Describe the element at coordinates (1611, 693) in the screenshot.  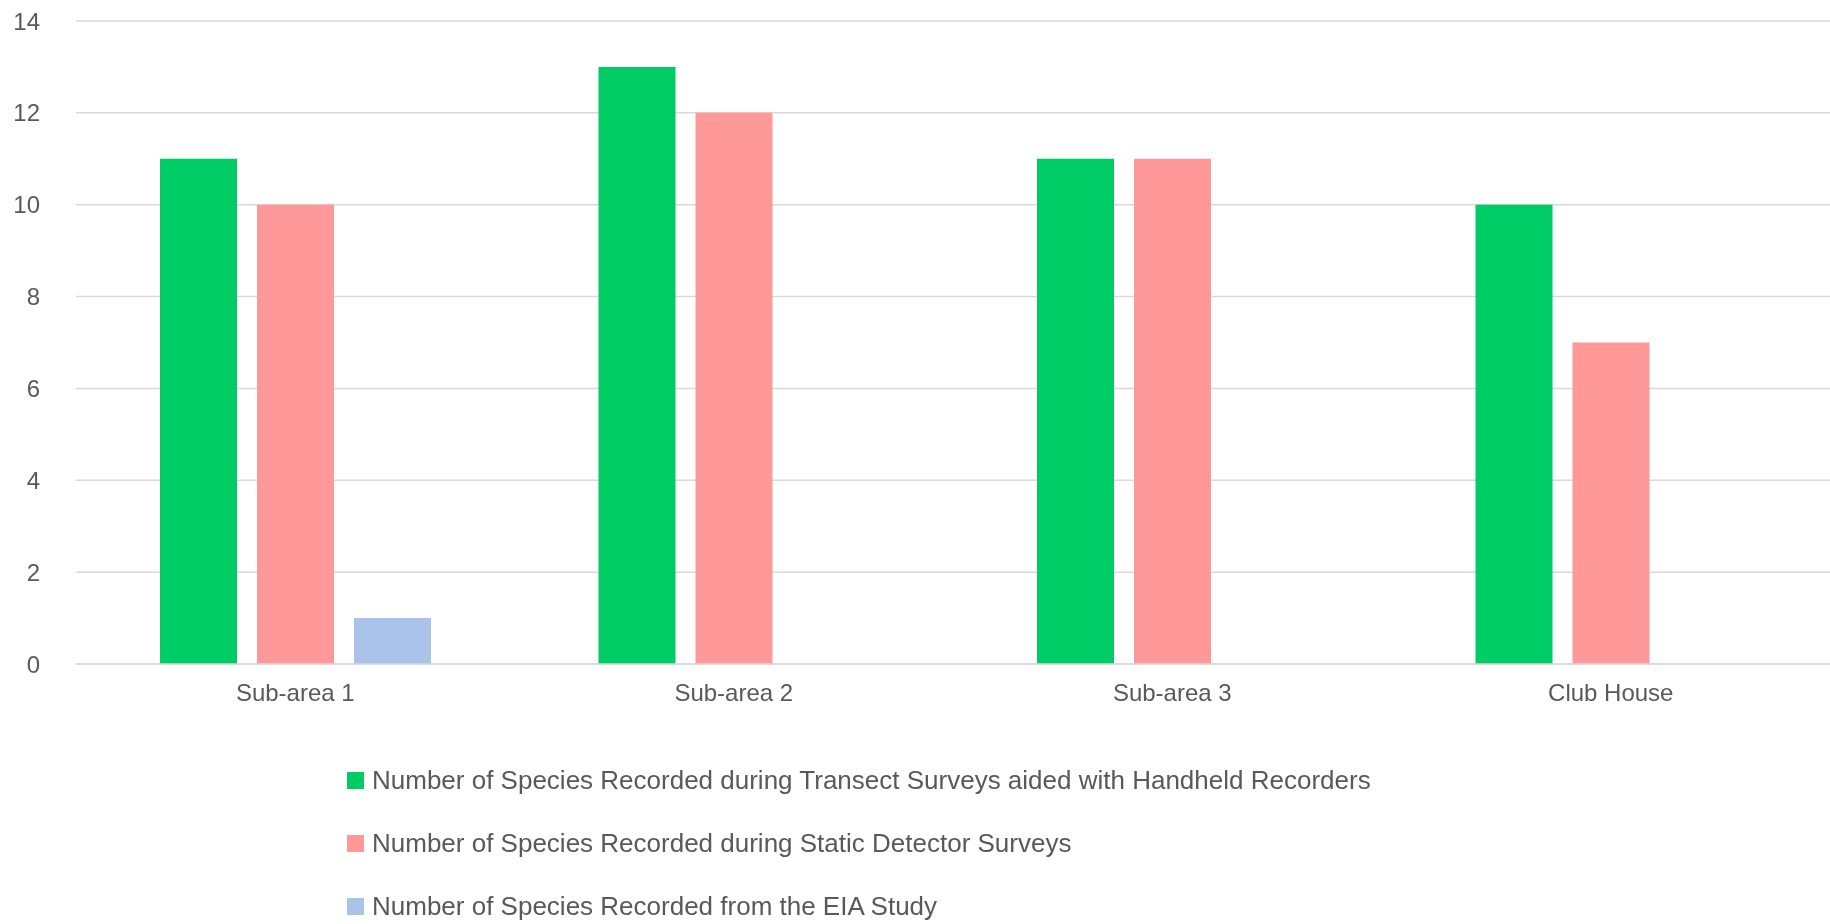
I see `x-tick-label: Club House` at that location.